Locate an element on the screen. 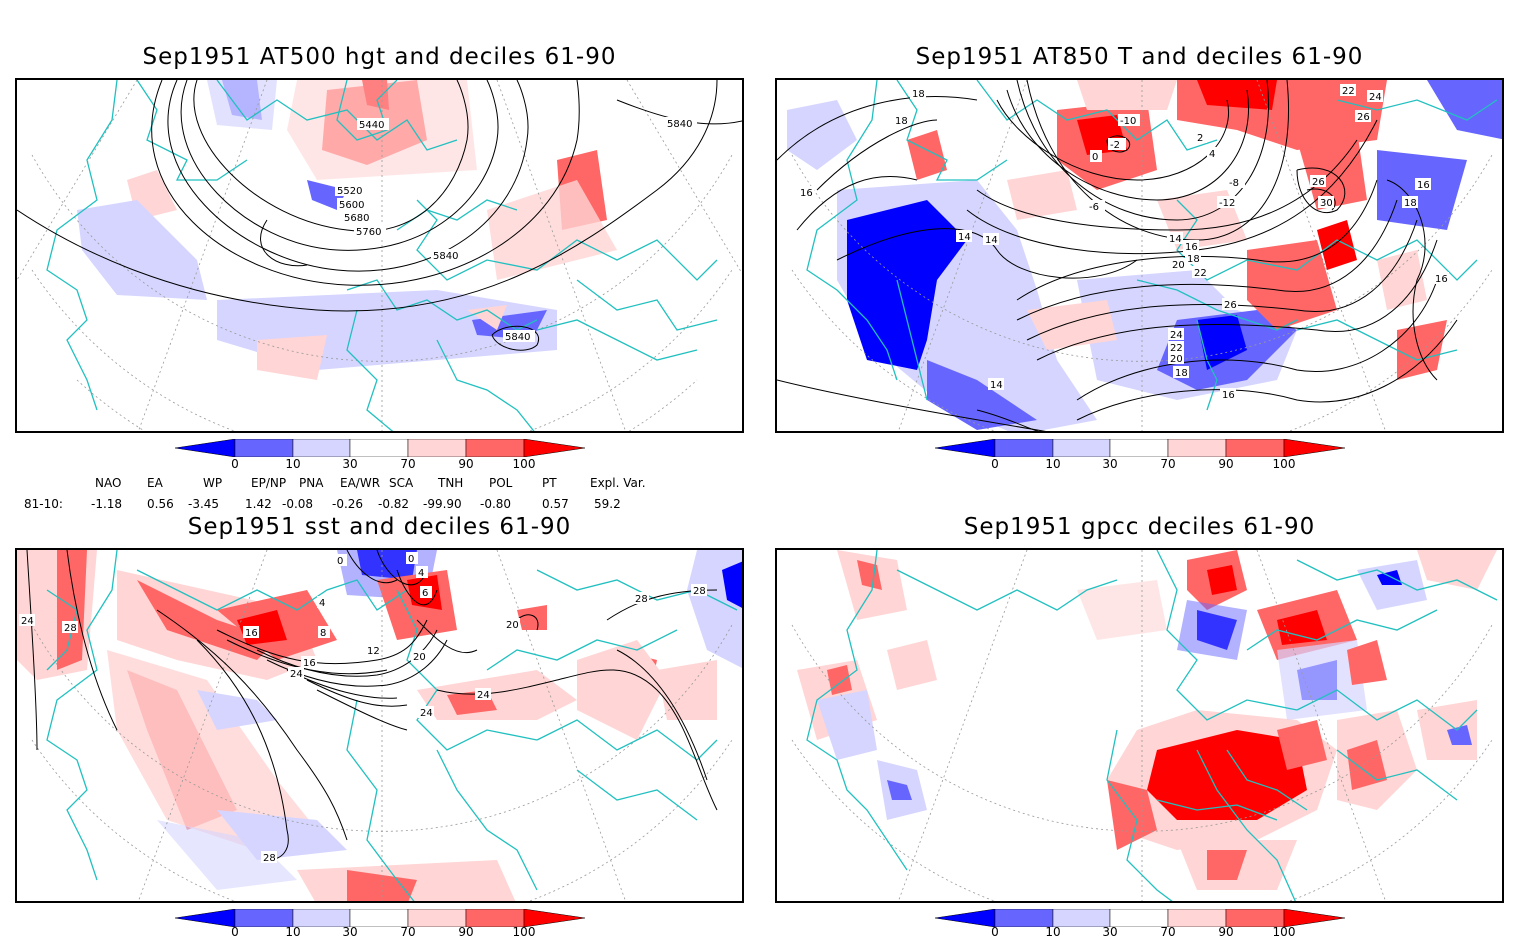 The image size is (1520, 940). contour-label: 8 is located at coordinates (323, 633).